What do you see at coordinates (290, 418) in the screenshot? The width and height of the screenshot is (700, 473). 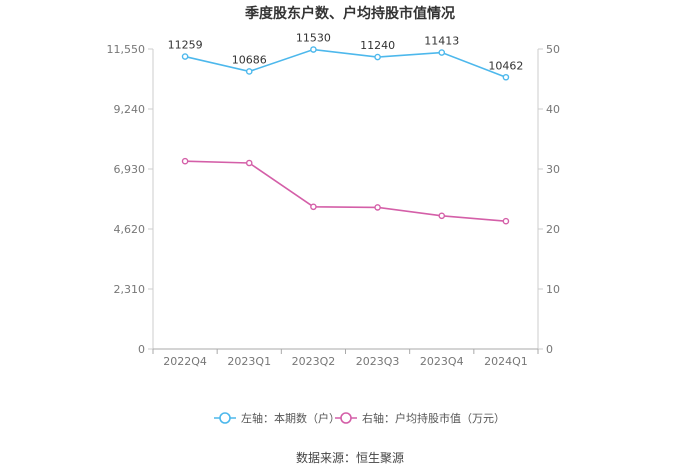 I see `legend-label-0: 左轴：本期数（户）` at bounding box center [290, 418].